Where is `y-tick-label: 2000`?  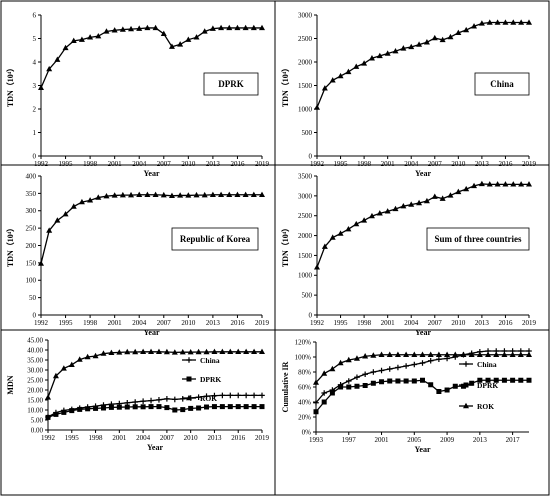
y-tick-label: 2000 is located at coordinates (305, 236).